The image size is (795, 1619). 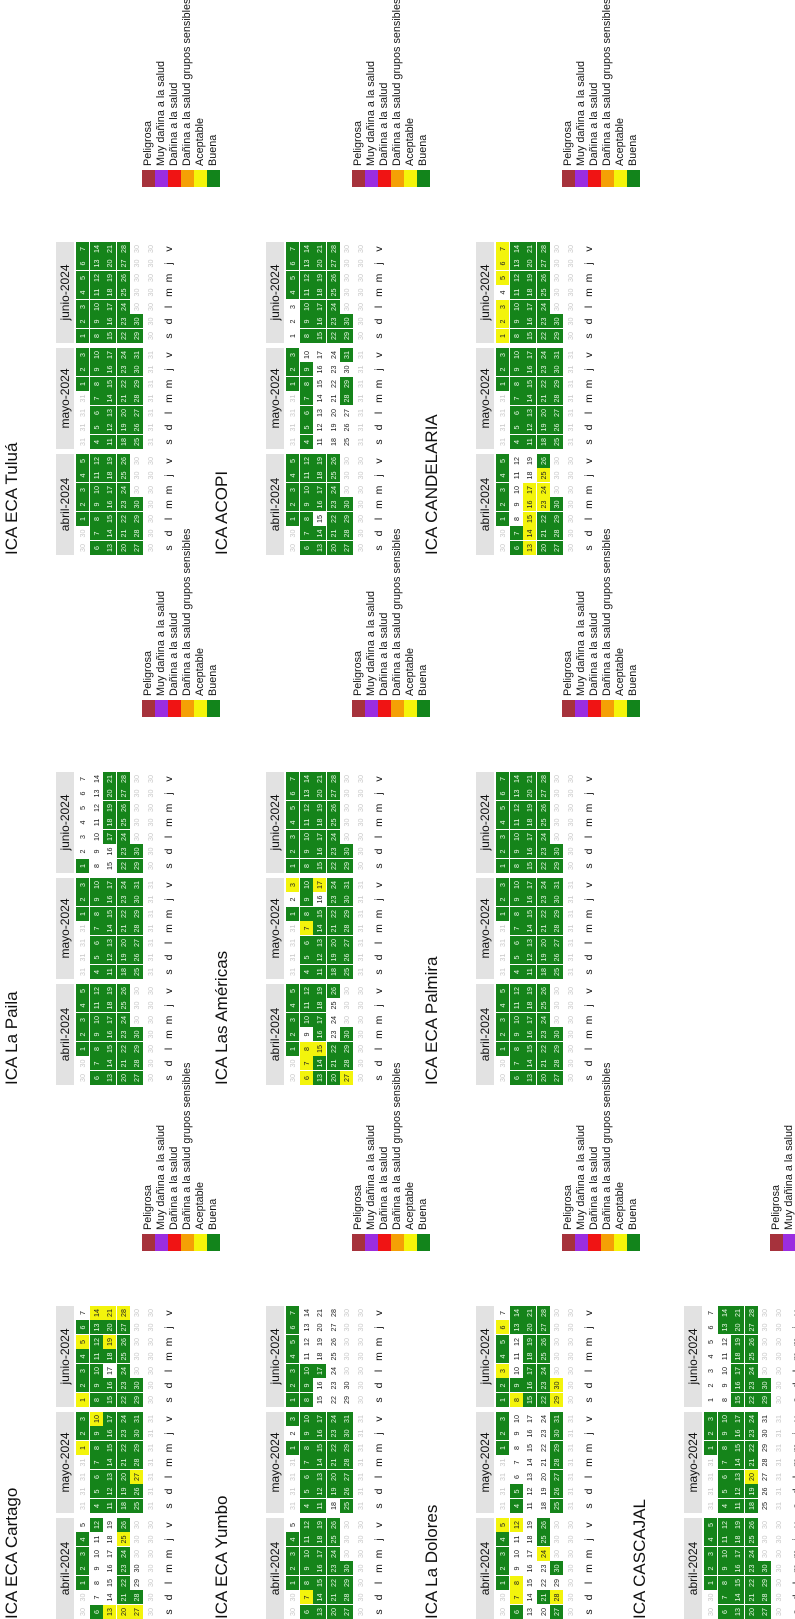 I want to click on day-cell: 9, so click(x=516, y=1034).